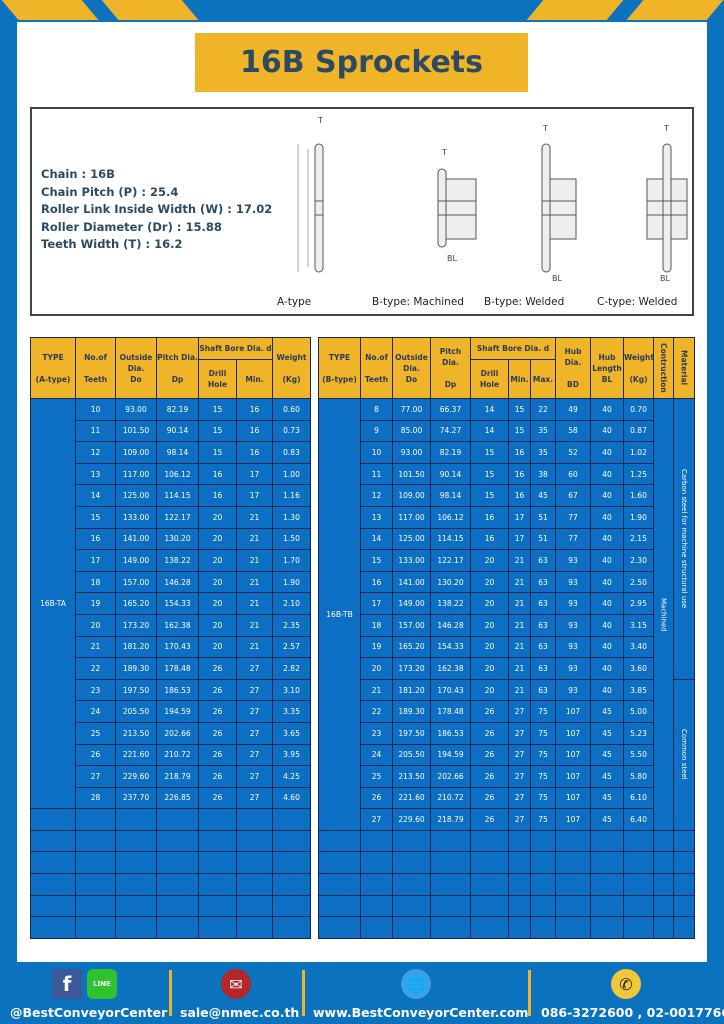  I want to click on table-row: 22 189.30 178.48 26 27 2.82, so click(171, 668).